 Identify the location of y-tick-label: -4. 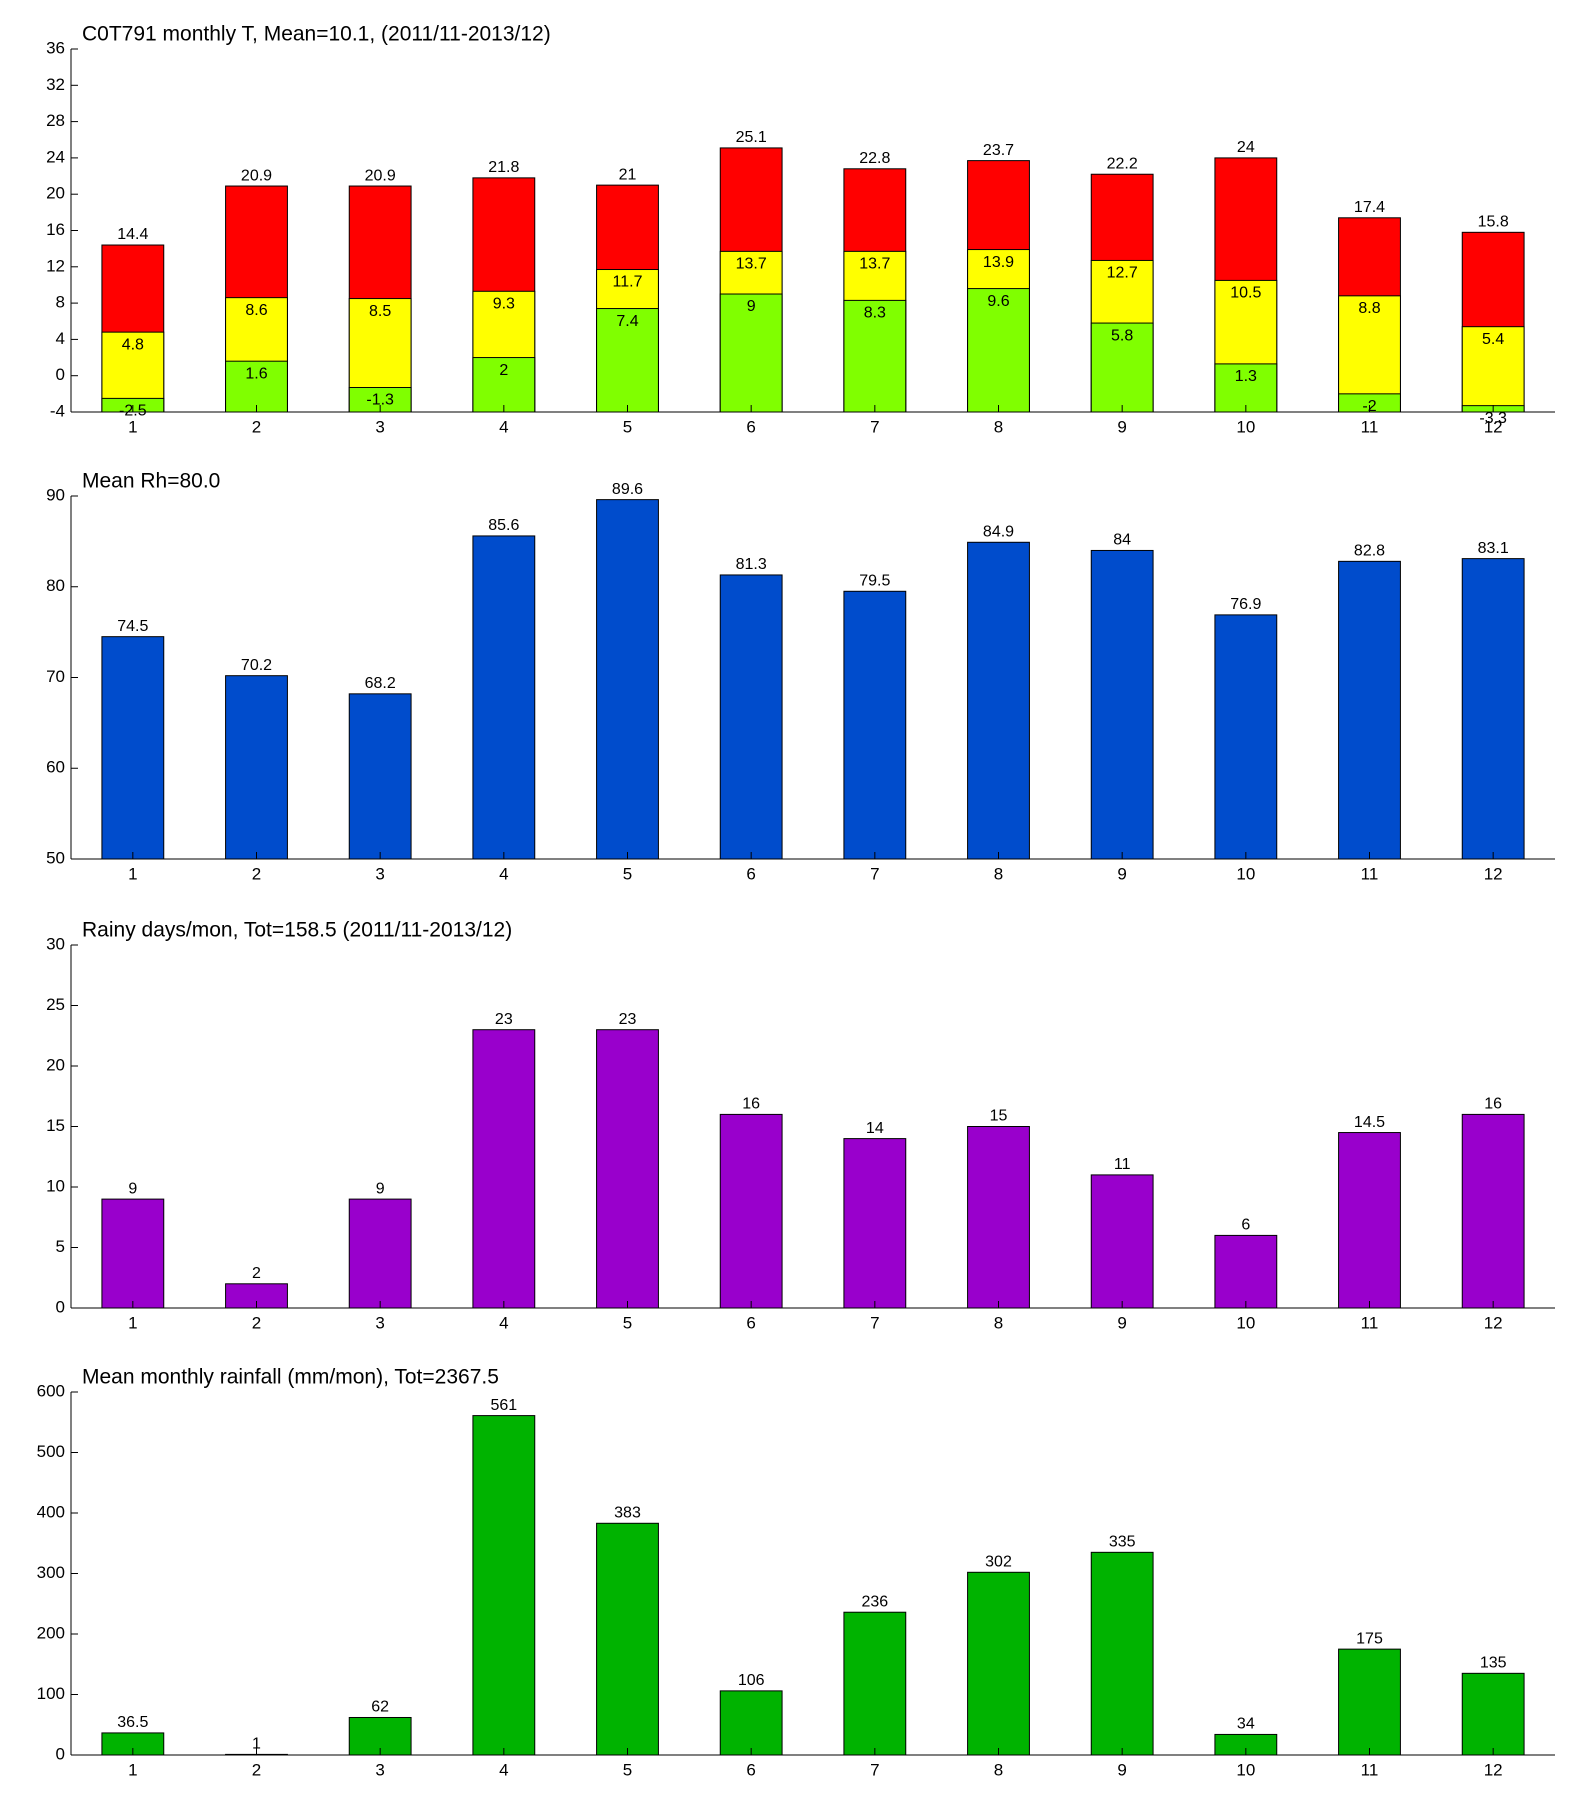
(57, 410).